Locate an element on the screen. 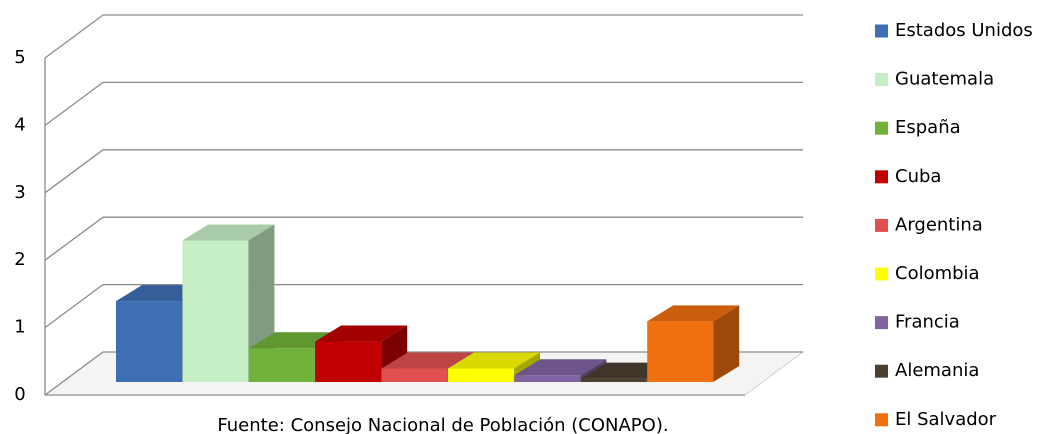 Image resolution: width=1063 pixels, height=434 pixels. y-tick-label: 4 is located at coordinates (19, 124).